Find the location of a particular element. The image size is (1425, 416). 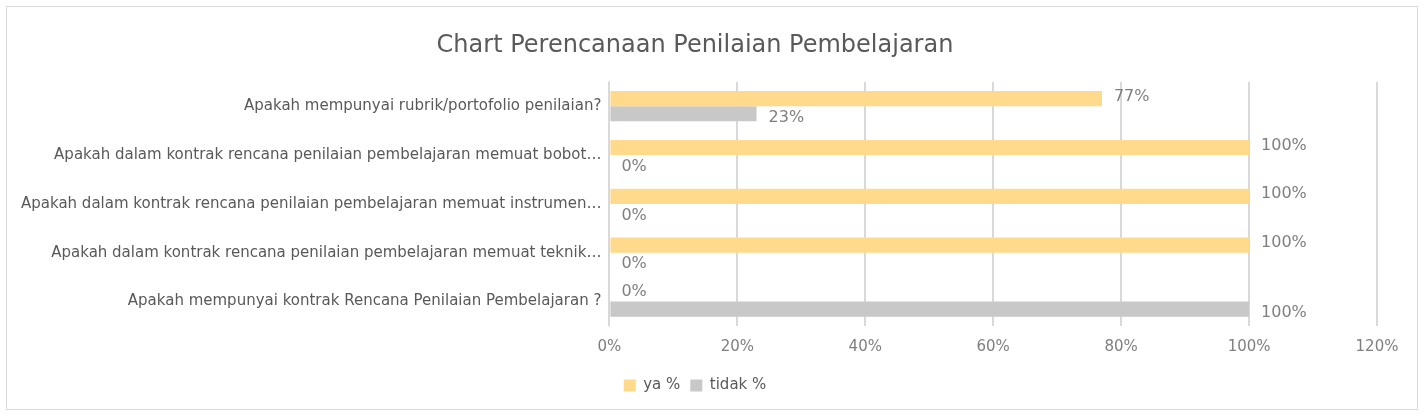

x-tick-label: 60% is located at coordinates (993, 345).